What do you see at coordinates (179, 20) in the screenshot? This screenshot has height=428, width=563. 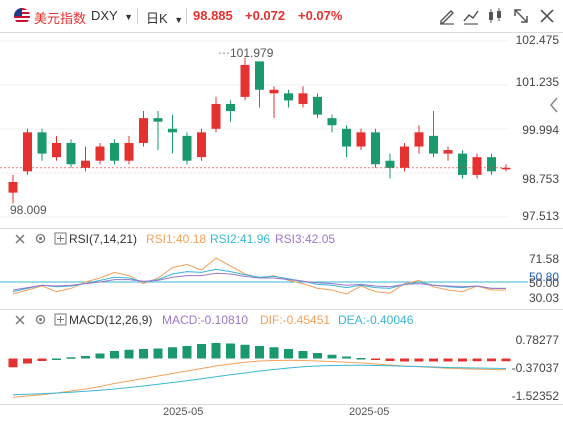 I see `chevron-down-icon: ▼` at bounding box center [179, 20].